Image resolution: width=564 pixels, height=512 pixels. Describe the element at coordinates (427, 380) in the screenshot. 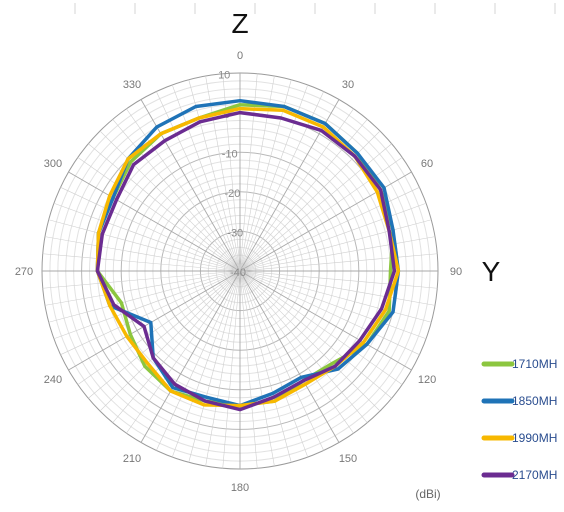

I see `angle-tick-label: 120` at that location.